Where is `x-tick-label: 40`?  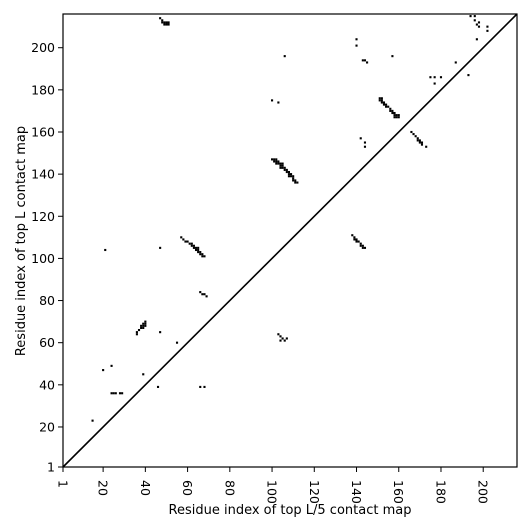 x-tick-label: 40 is located at coordinates (145, 488).